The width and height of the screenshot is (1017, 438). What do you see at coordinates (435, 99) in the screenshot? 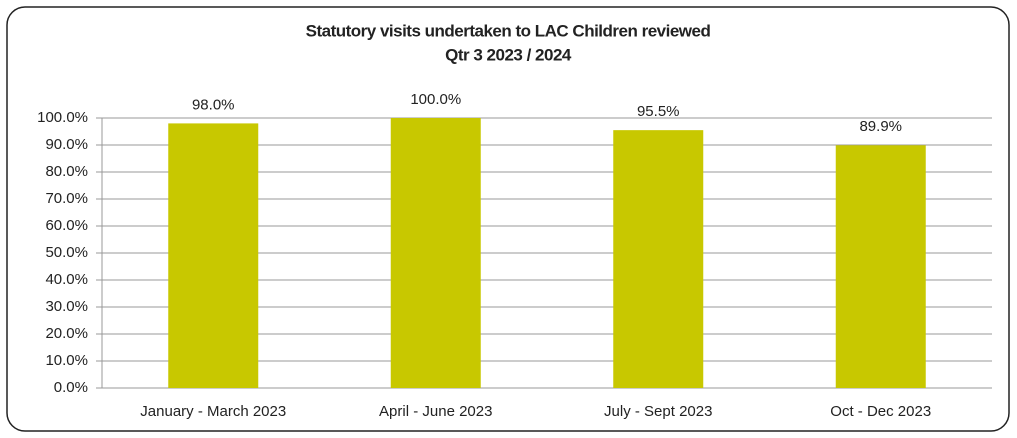
I see `value-label: 100.0%` at bounding box center [435, 99].